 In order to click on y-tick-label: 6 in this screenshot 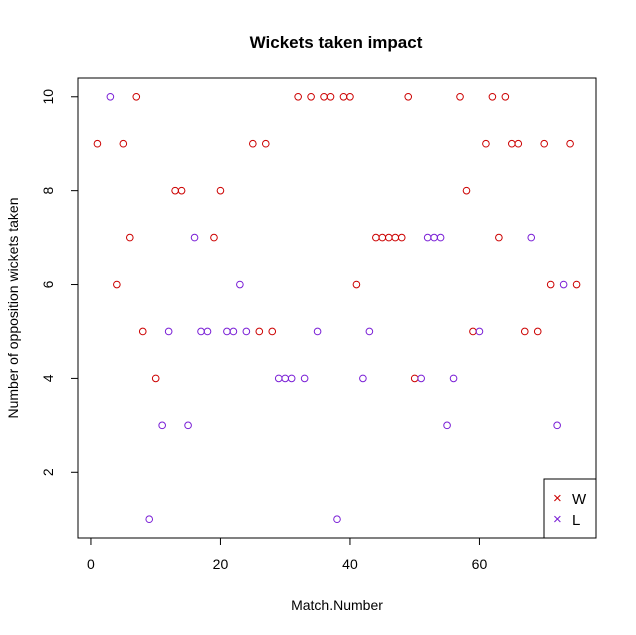, I will do `click(48, 284)`.